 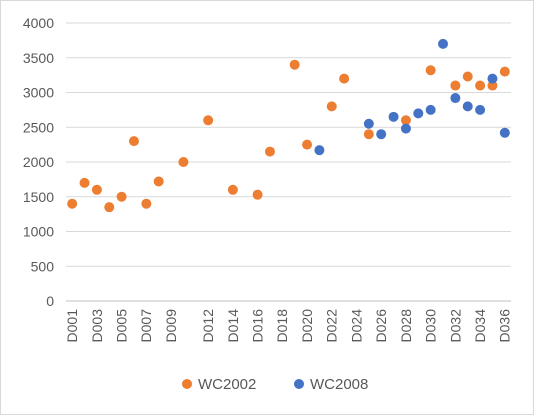 I want to click on x-tick-label: D007, so click(x=146, y=326).